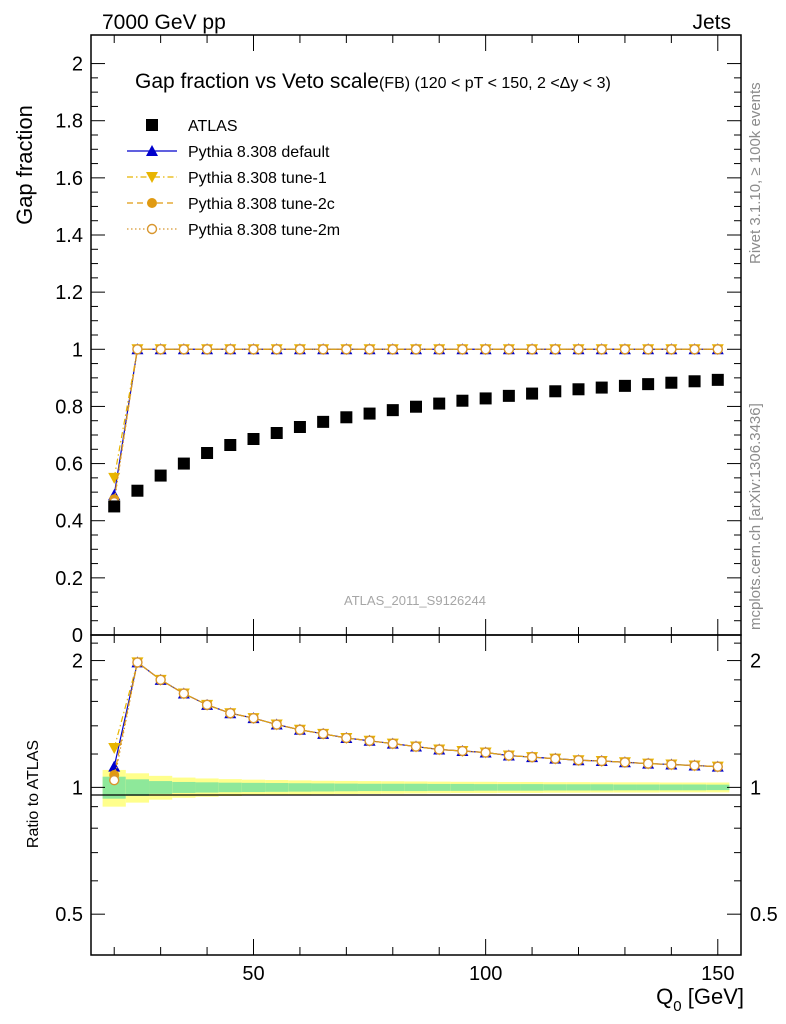 This screenshot has width=786, height=1024. Describe the element at coordinates (264, 230) in the screenshot. I see `legend-label: Pythia 8.308 tune-2m` at that location.